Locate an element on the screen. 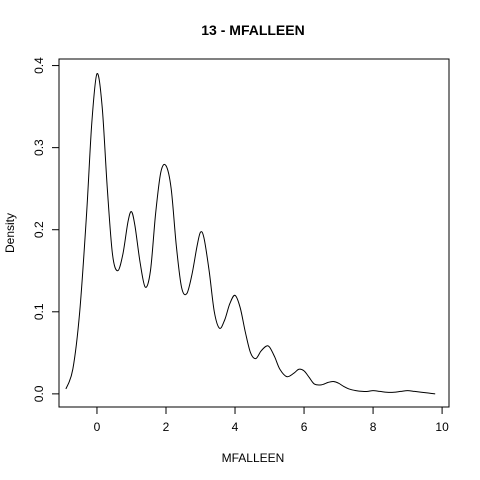 The height and width of the screenshot is (480, 480). y-tick-label: 0.3 is located at coordinates (39, 147).